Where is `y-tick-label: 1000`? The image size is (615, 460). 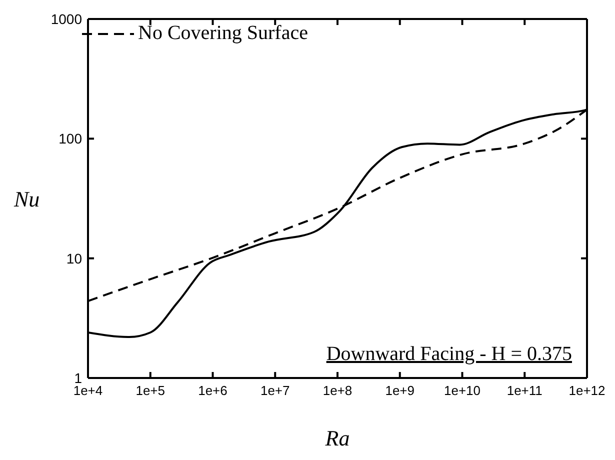 y-tick-label: 1000 is located at coordinates (66, 18).